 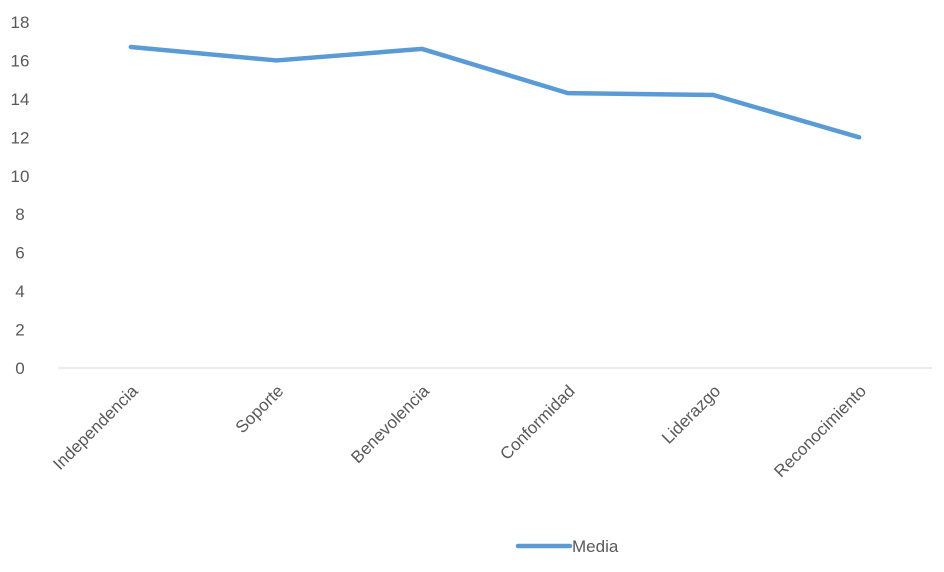 I want to click on x-category-label: Independencia, so click(x=95, y=427).